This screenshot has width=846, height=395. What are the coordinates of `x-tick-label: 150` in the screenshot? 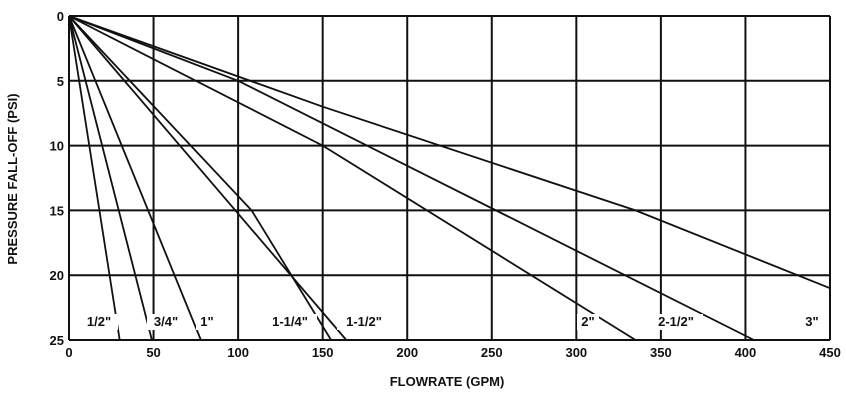 It's located at (323, 352).